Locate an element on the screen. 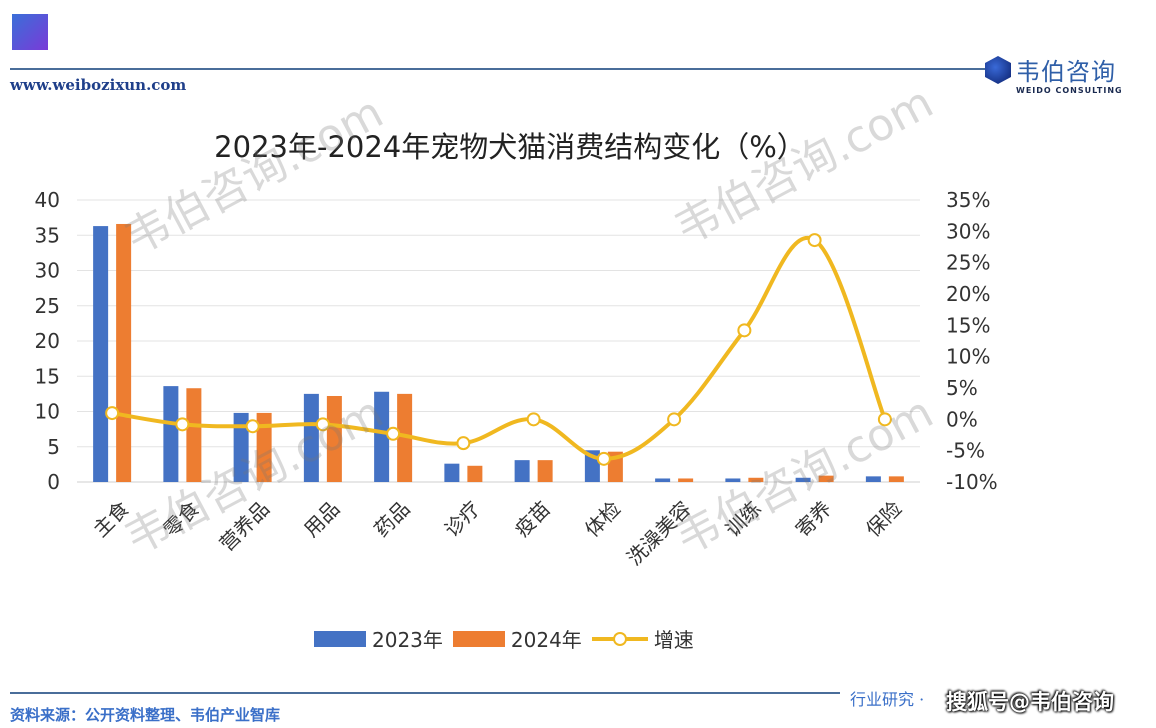  chart-title: 2023年-2024年宠物犬猫消费结构变化（%） is located at coordinates (510, 147).